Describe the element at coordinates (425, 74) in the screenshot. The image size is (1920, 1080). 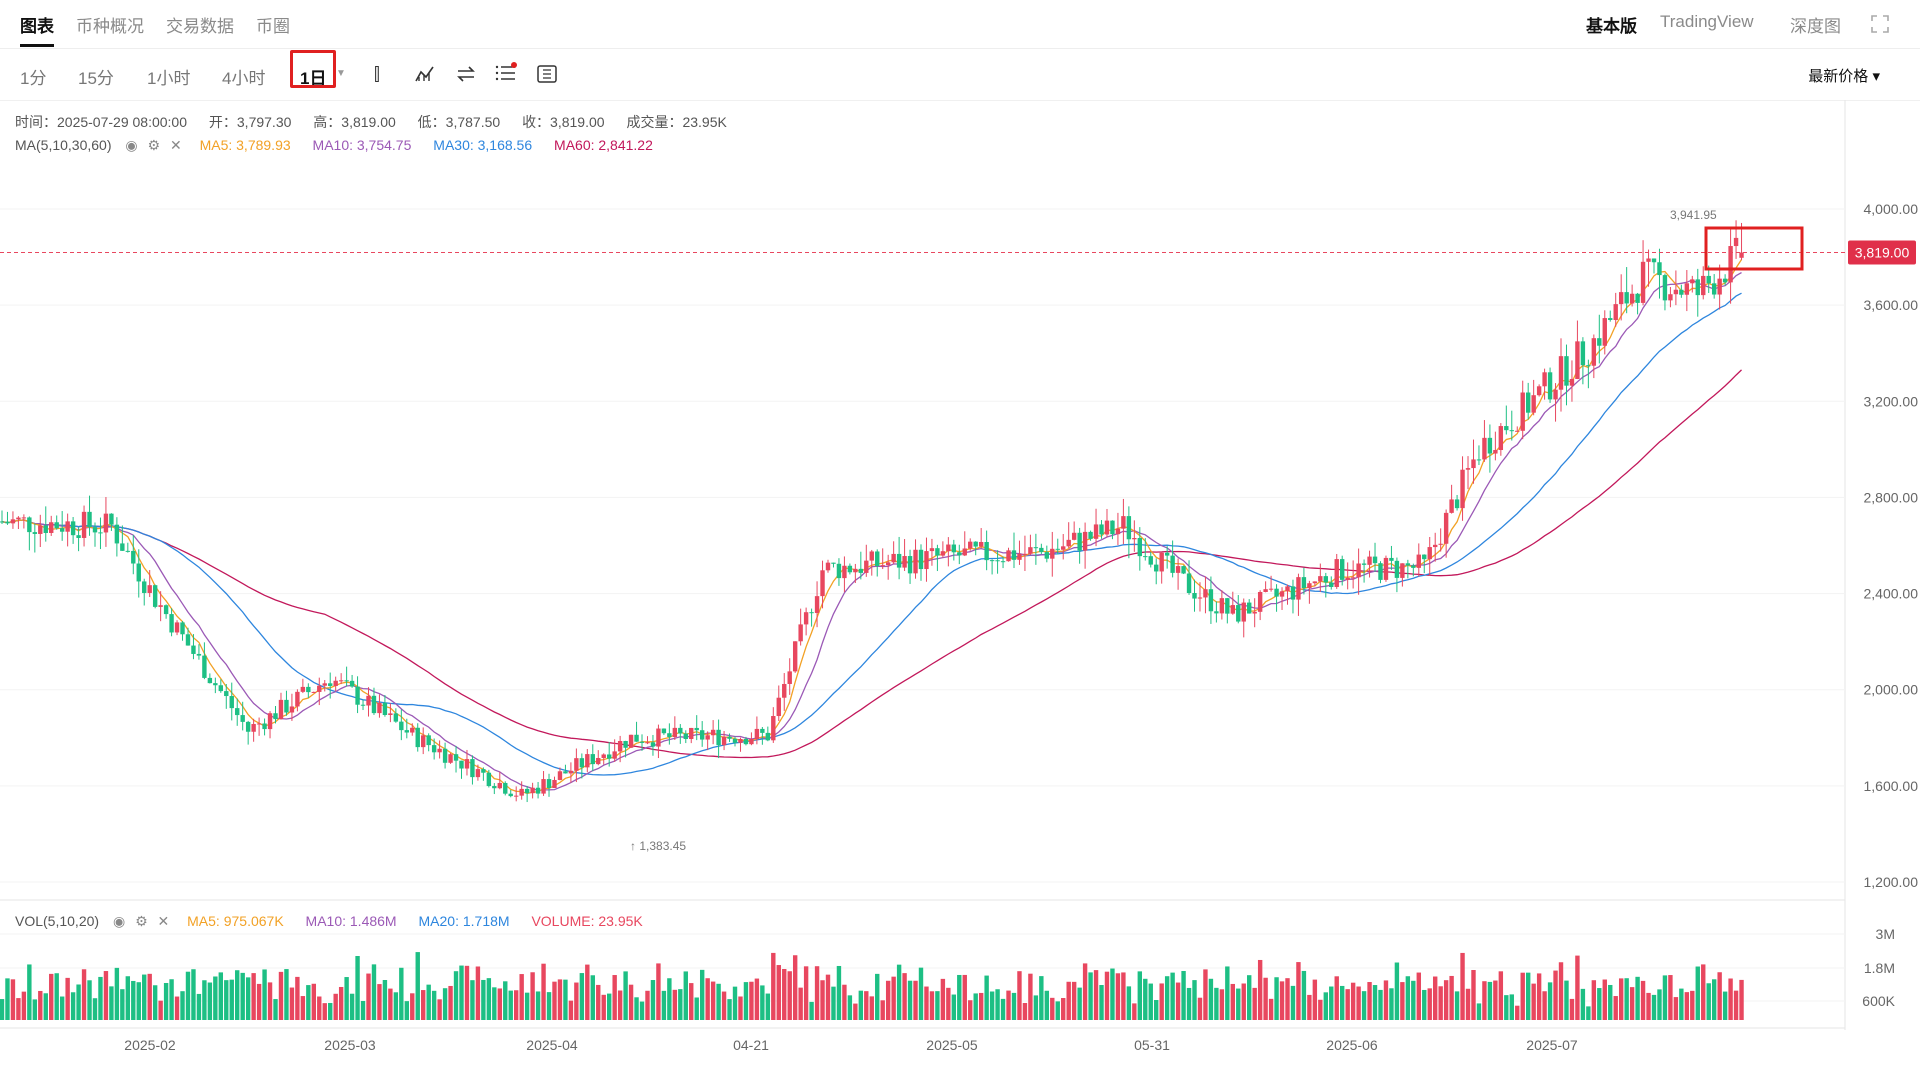
I see `indicator-icon` at that location.